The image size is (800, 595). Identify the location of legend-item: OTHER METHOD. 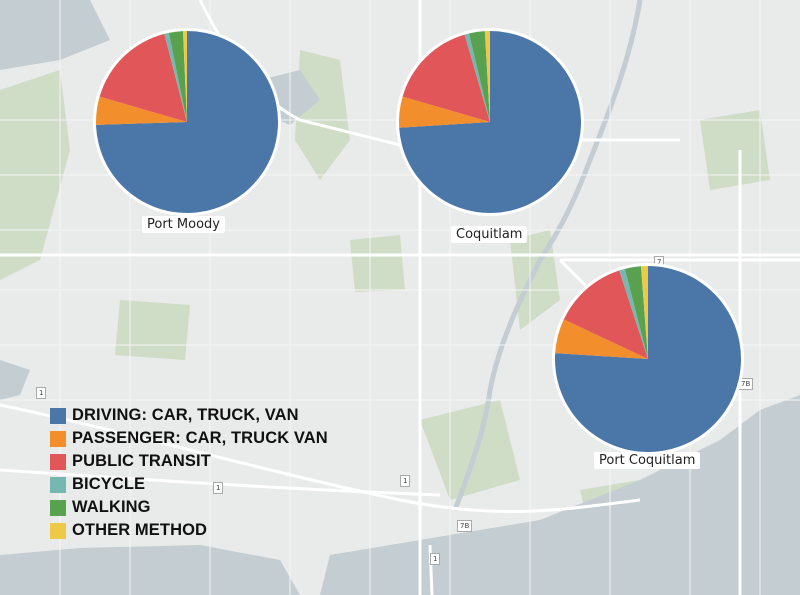
(189, 530).